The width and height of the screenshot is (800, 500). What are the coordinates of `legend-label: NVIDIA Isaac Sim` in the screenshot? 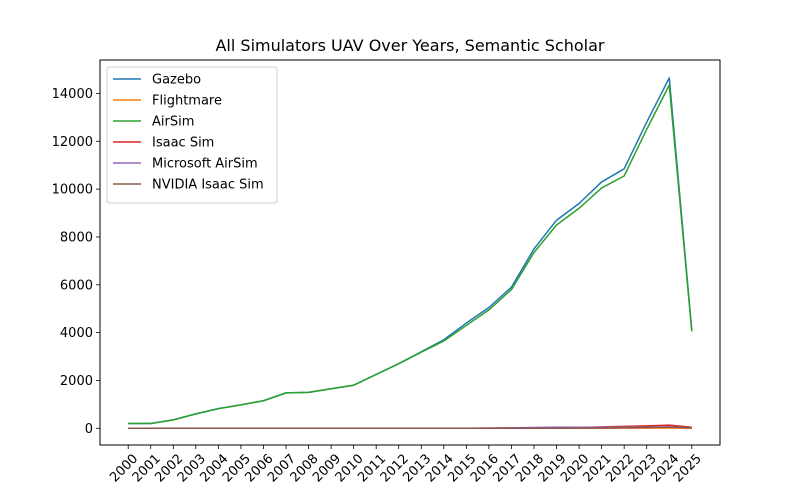 It's located at (208, 185).